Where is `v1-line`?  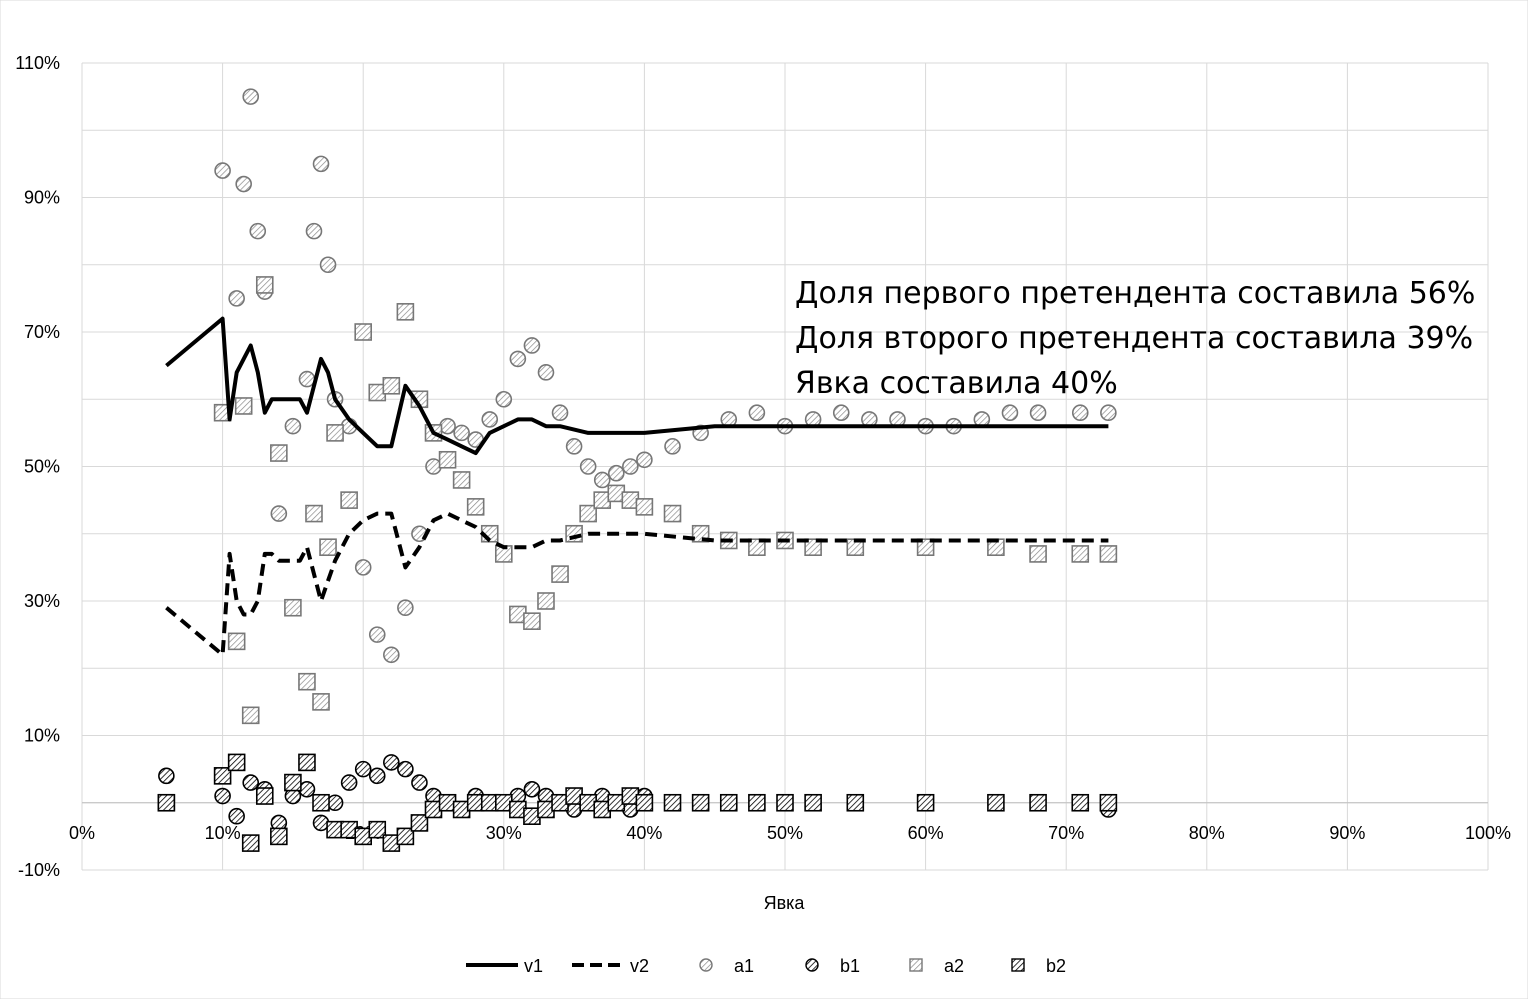
v1-line is located at coordinates (637, 386).